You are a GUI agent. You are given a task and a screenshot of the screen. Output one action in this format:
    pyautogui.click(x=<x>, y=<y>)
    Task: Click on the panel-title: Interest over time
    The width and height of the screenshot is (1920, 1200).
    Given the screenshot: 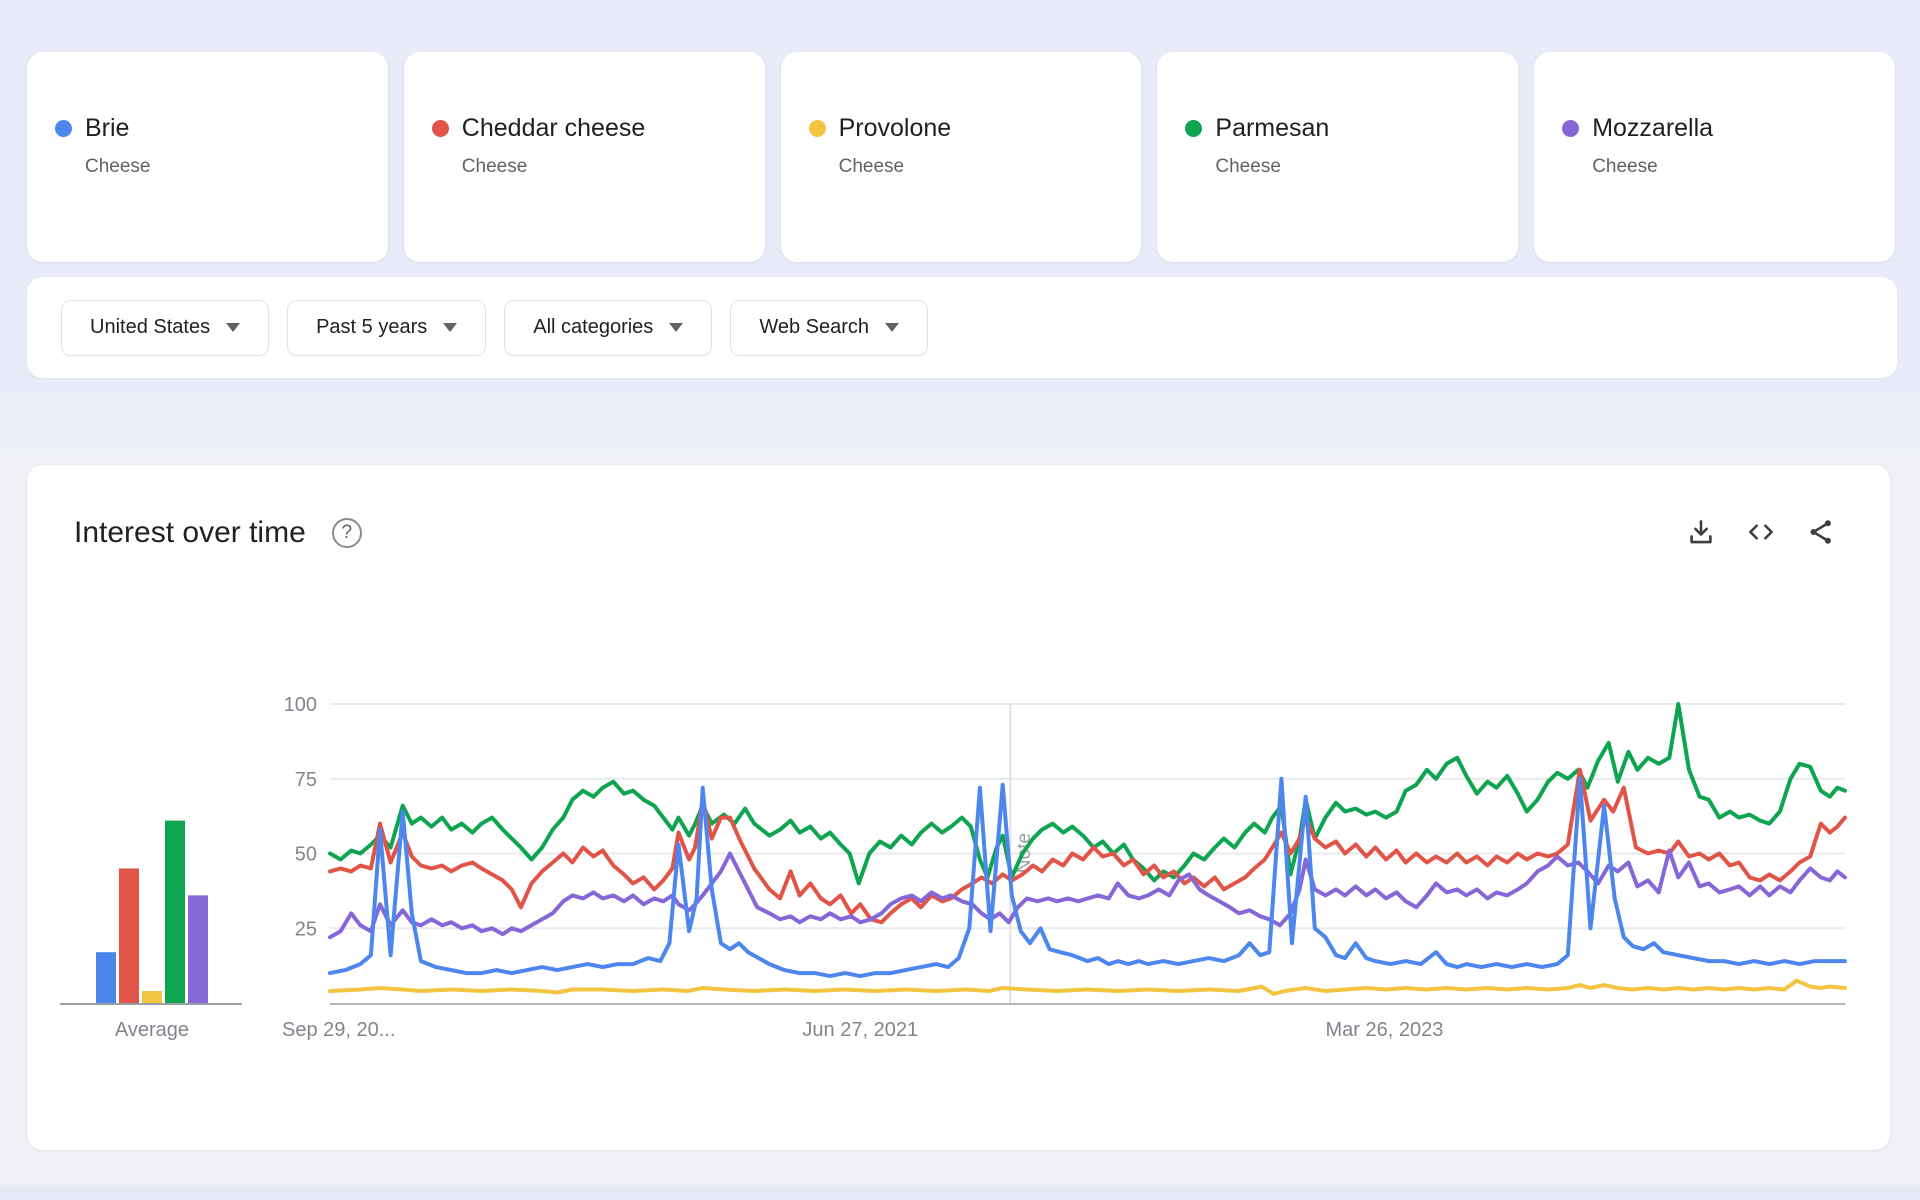 What is the action you would take?
    pyautogui.click(x=190, y=532)
    